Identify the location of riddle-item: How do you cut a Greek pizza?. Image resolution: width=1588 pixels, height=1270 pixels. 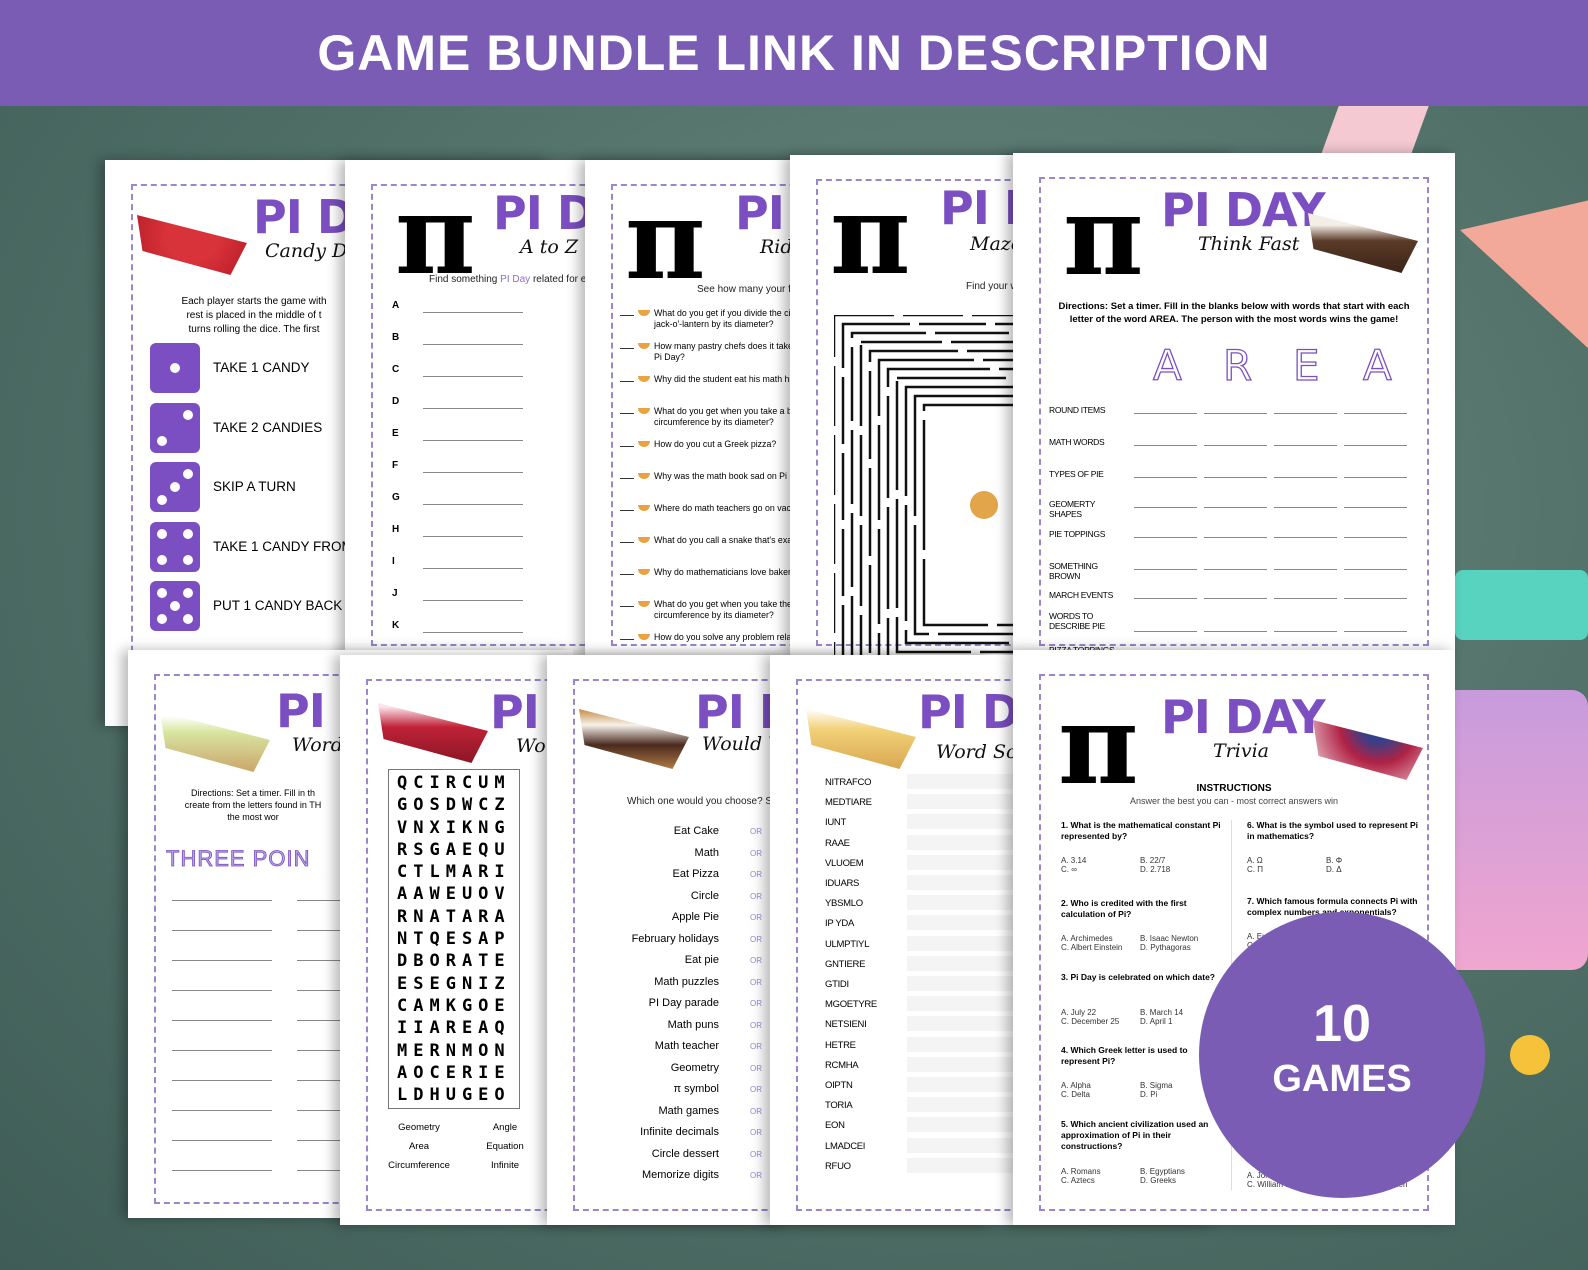
(698, 444).